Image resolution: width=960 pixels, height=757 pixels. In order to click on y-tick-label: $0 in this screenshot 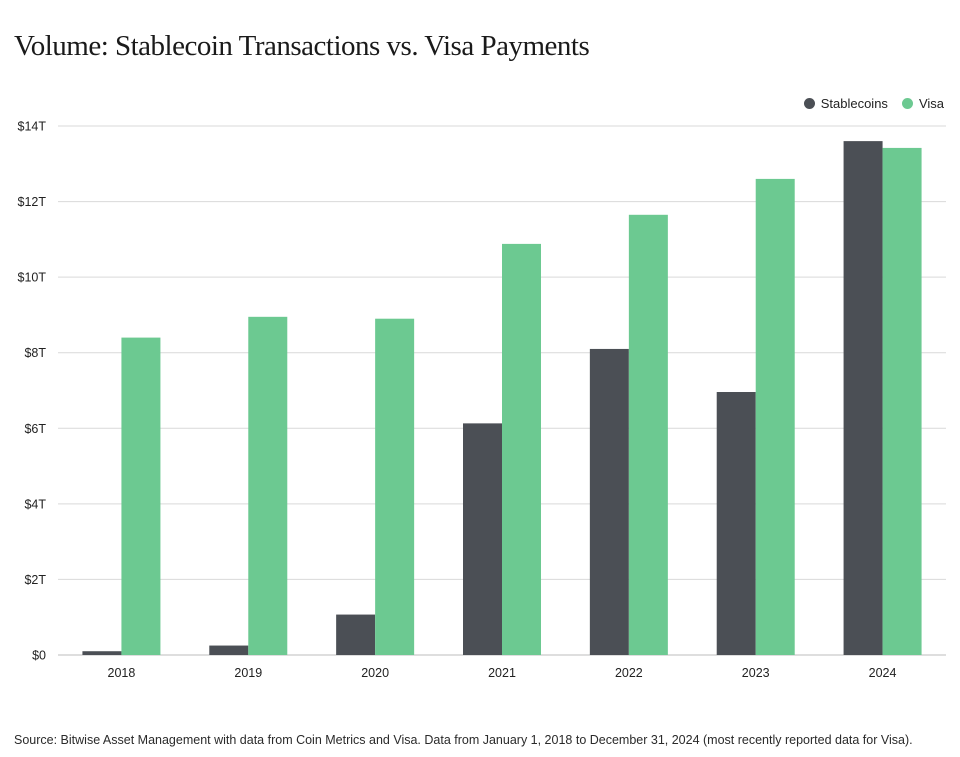, I will do `click(39, 656)`.